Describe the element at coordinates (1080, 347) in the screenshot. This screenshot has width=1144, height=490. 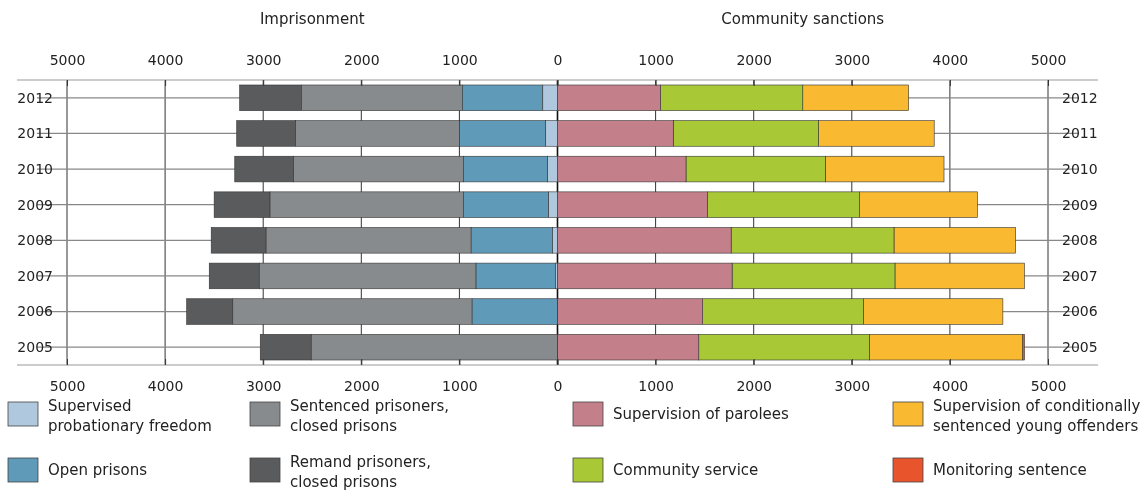
I see `y-tick-label: 2005` at that location.